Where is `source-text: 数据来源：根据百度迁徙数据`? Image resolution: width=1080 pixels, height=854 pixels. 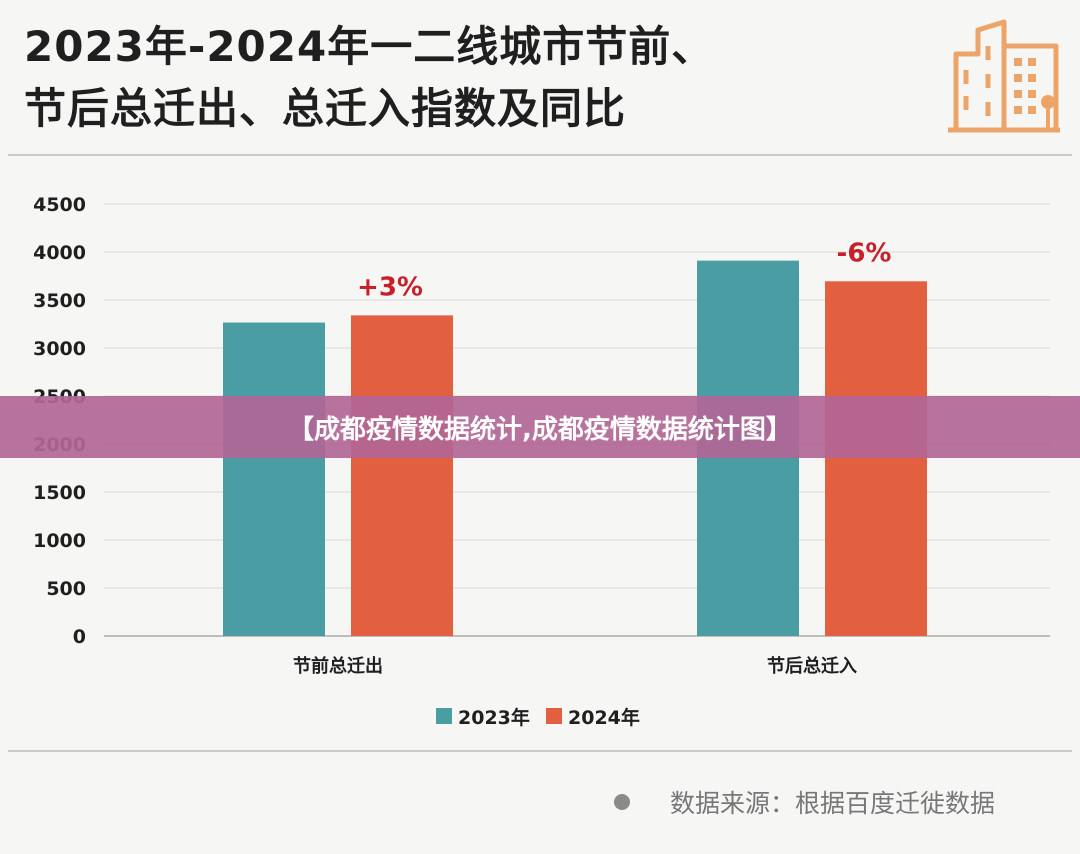 source-text: 数据来源：根据百度迁徙数据 is located at coordinates (833, 803).